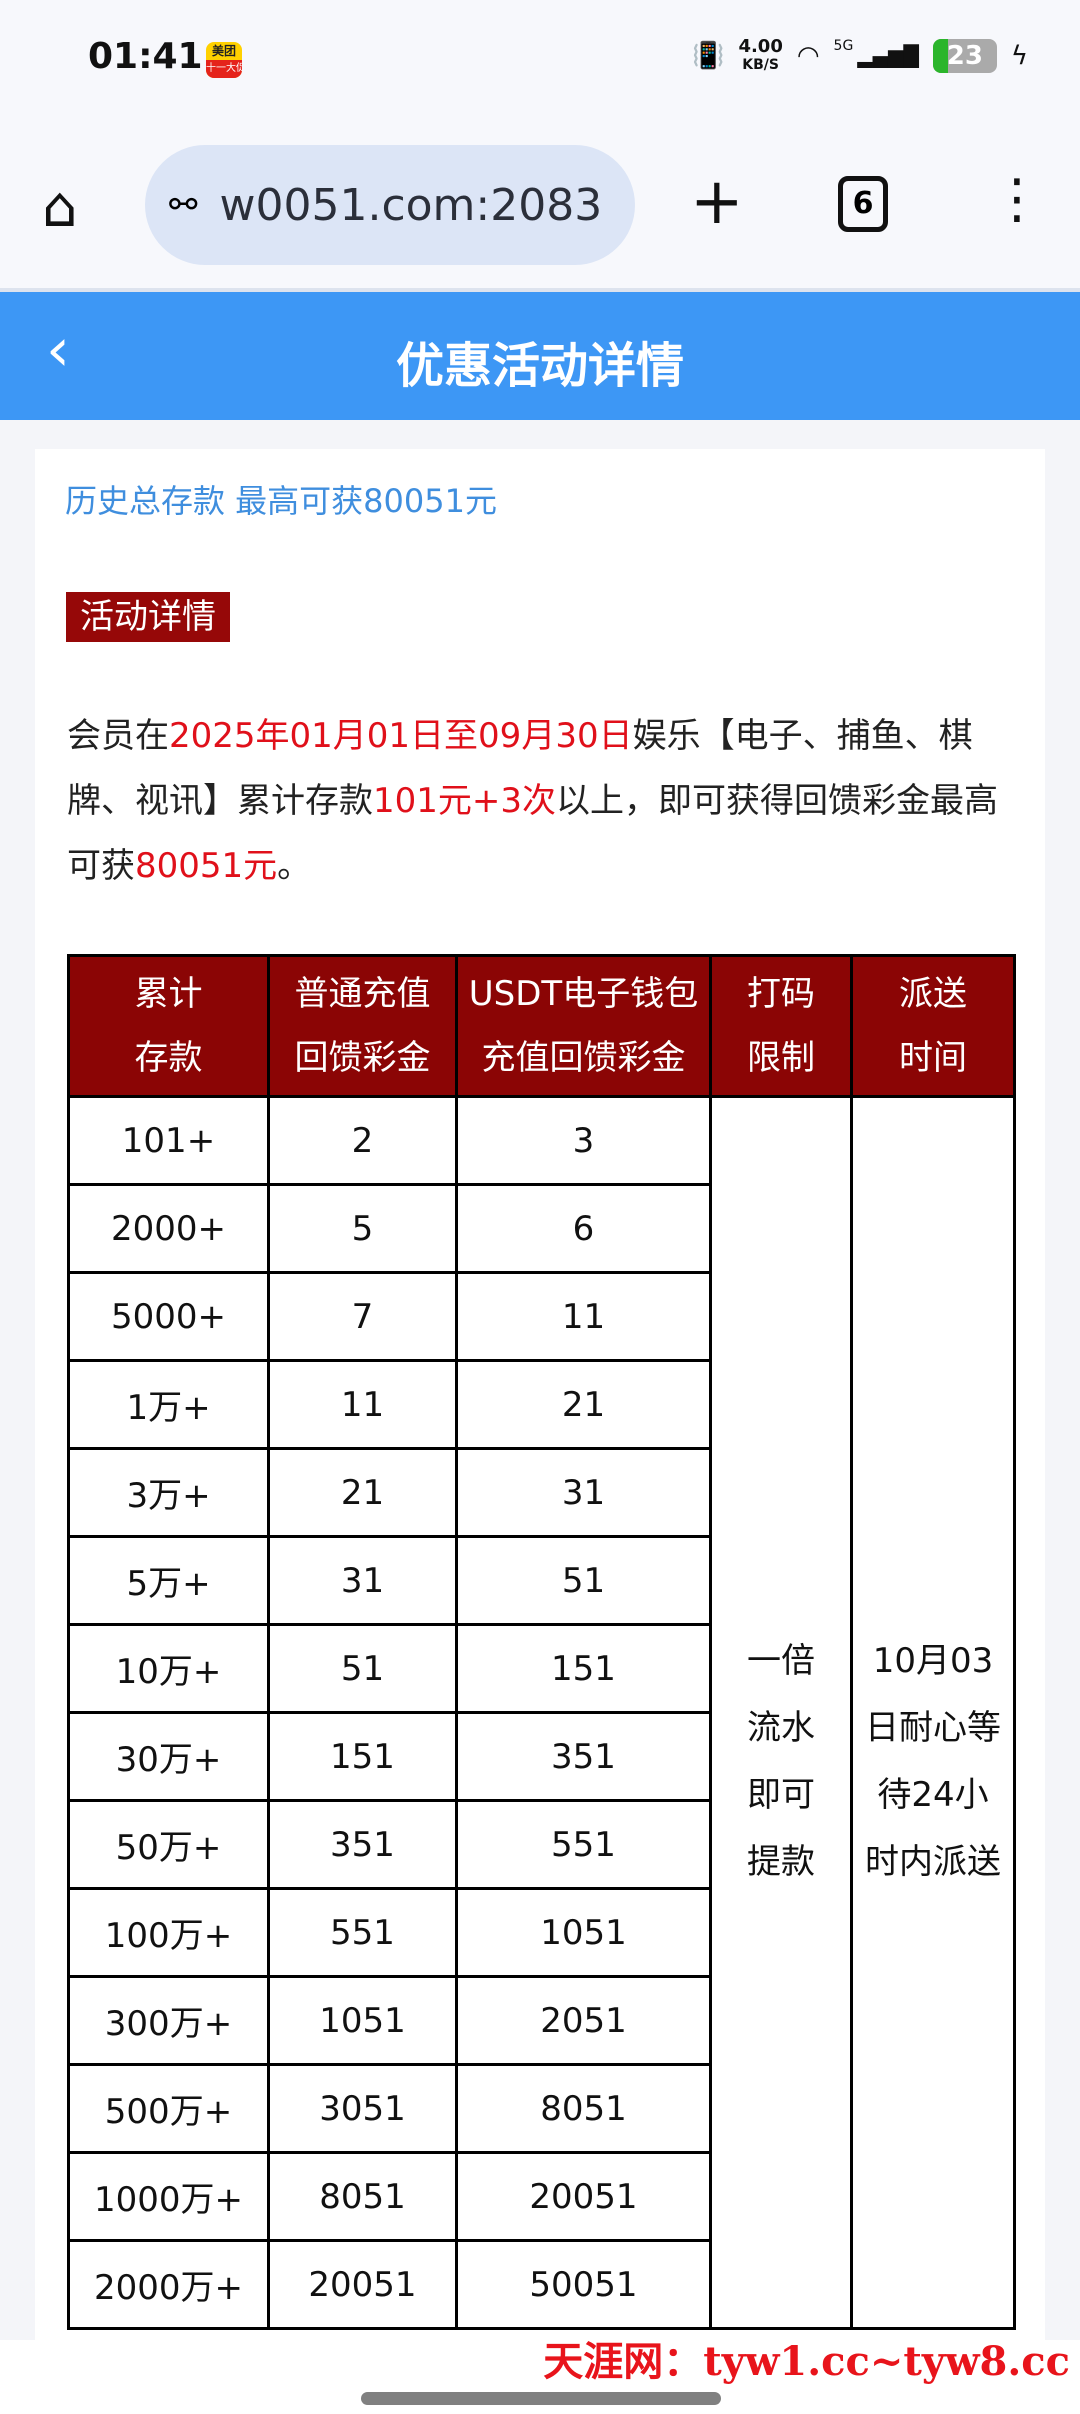  Describe the element at coordinates (409, 205) in the screenshot. I see `url-text: w0051.com:2083` at that location.